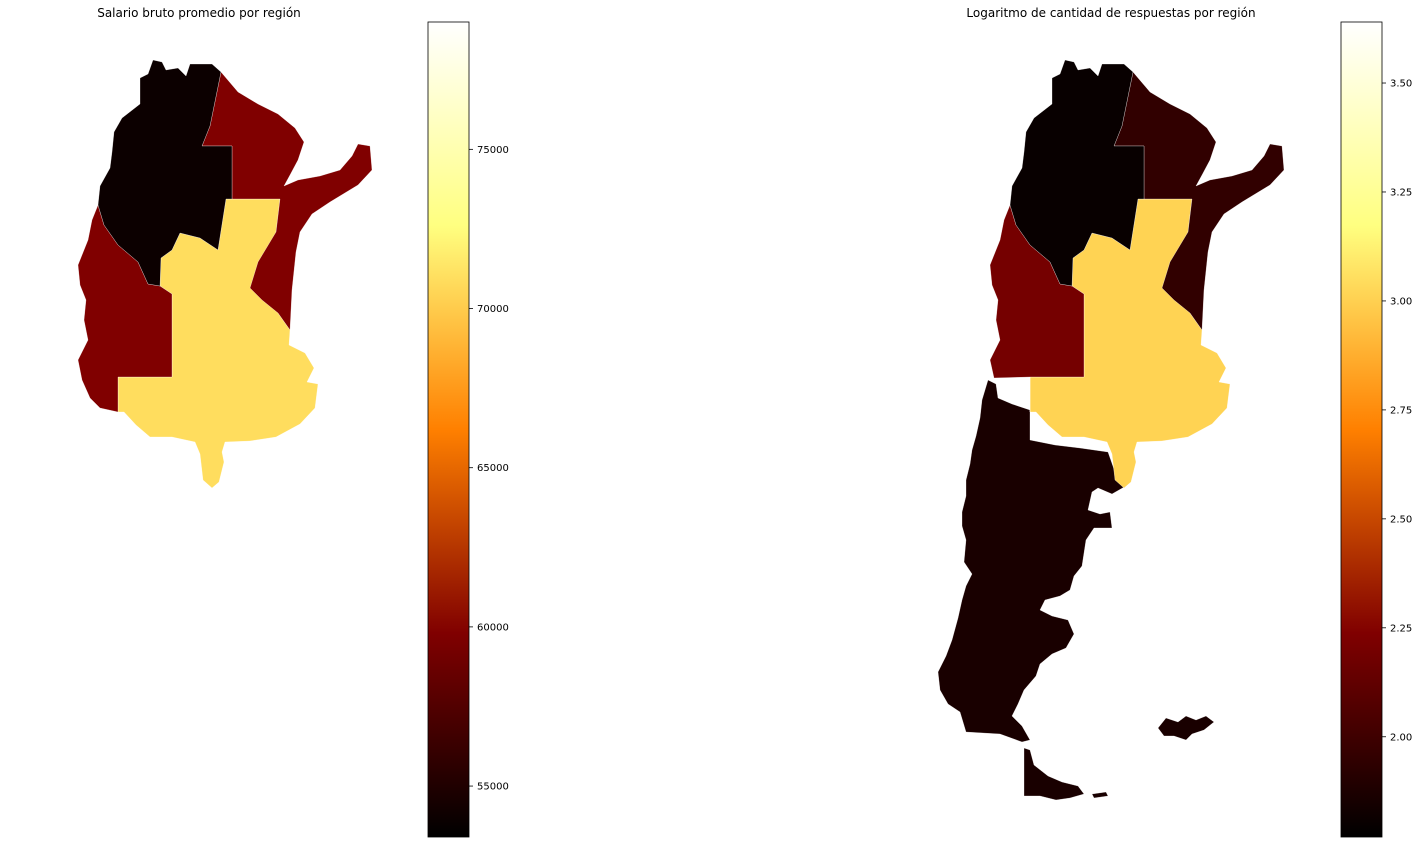  Describe the element at coordinates (1401, 519) in the screenshot. I see `colorbar-tick-label: 2.50` at that location.